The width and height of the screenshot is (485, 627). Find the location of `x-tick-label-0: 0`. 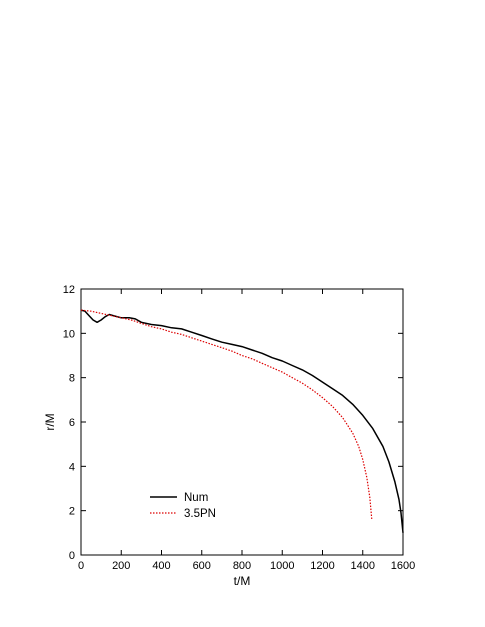

x-tick-label-0: 0 is located at coordinates (81, 566).